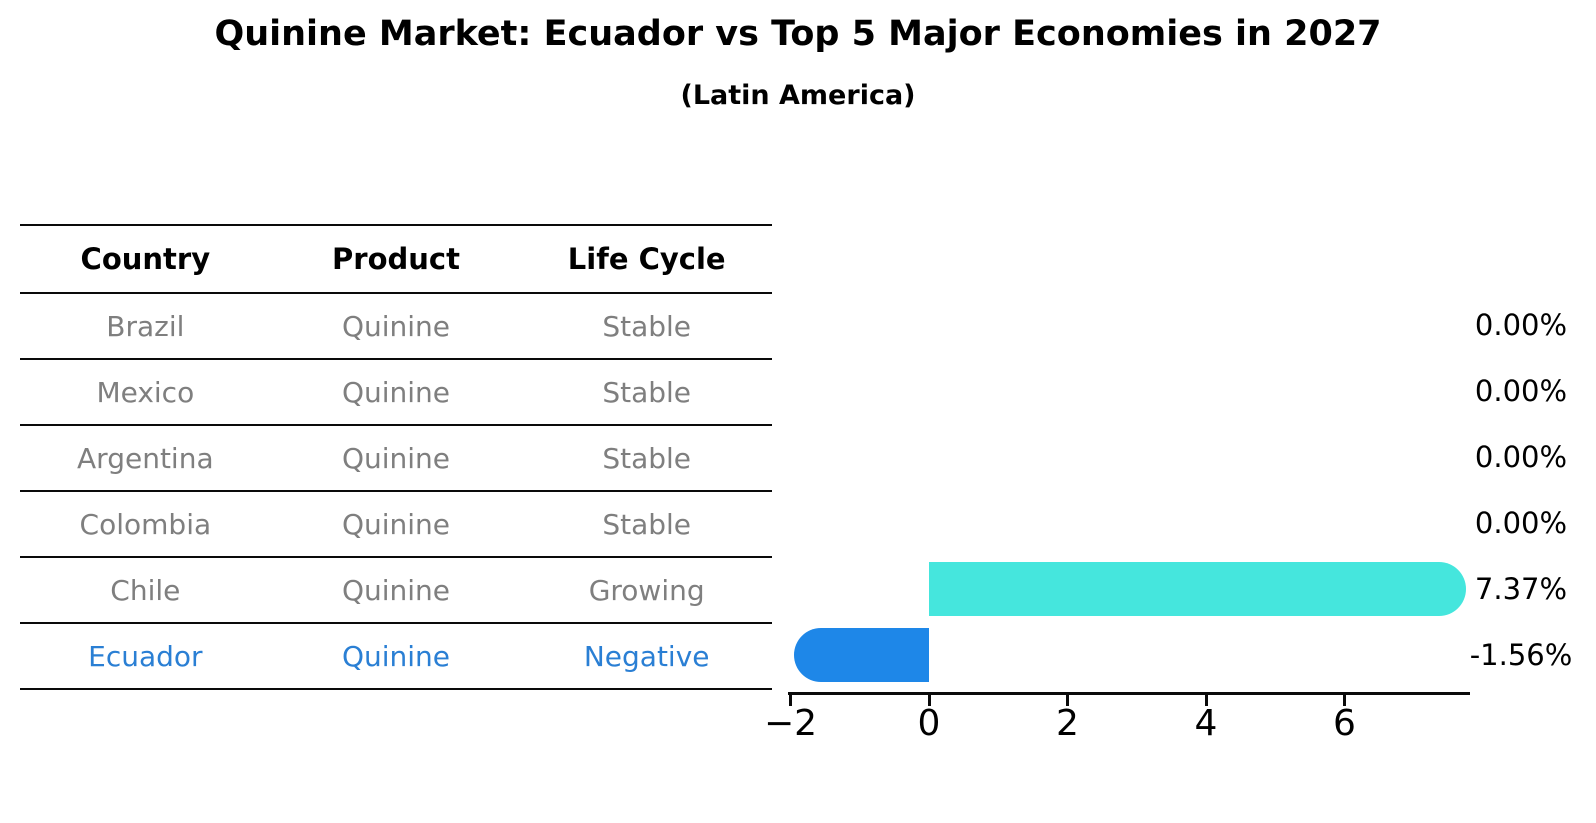 The height and width of the screenshot is (823, 1596). Describe the element at coordinates (145, 458) in the screenshot. I see `cell-country: Argentina` at that location.